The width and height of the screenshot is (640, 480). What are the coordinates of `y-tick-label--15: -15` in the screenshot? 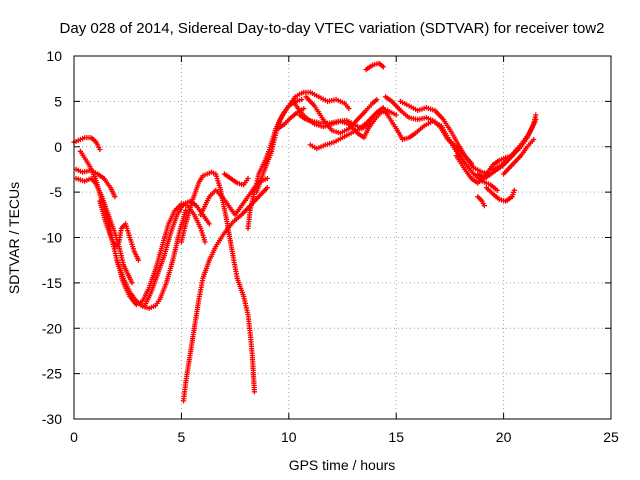 It's located at (52, 283).